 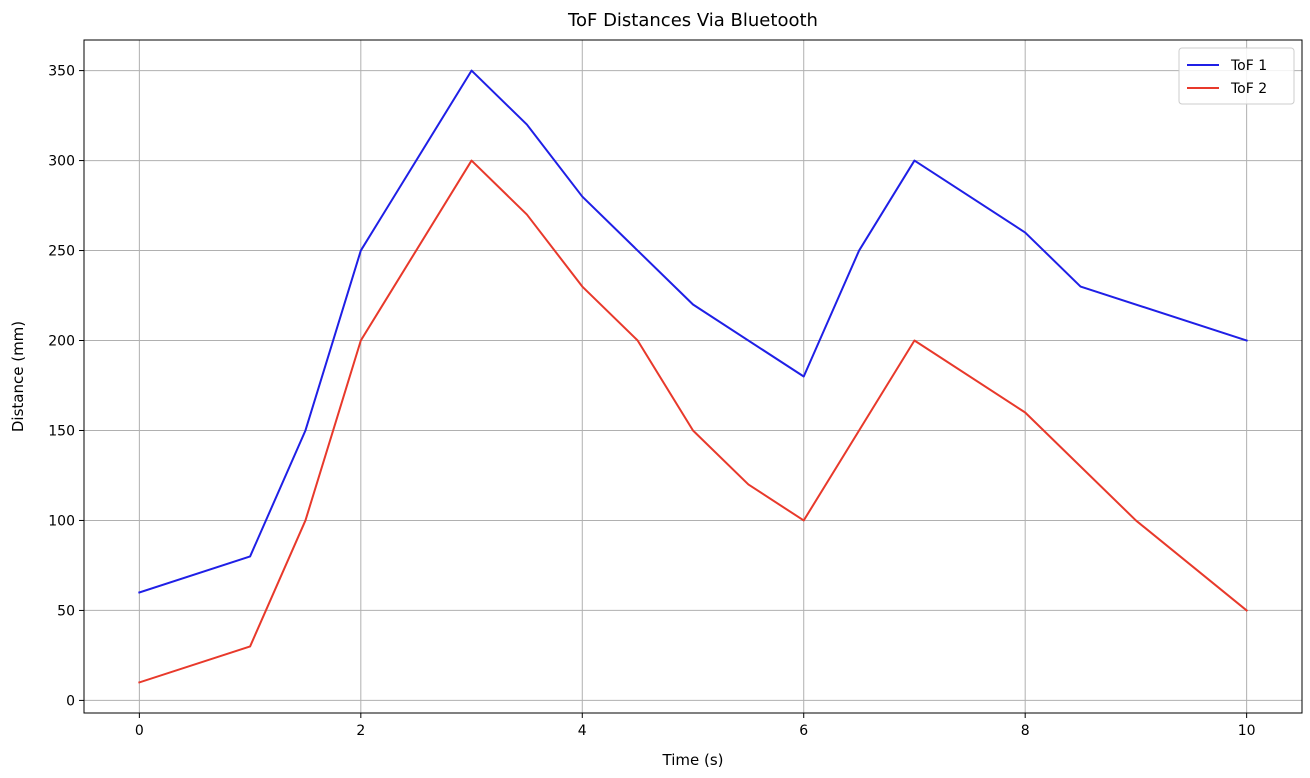 What do you see at coordinates (61, 162) in the screenshot?
I see `y-tick-label: 300` at bounding box center [61, 162].